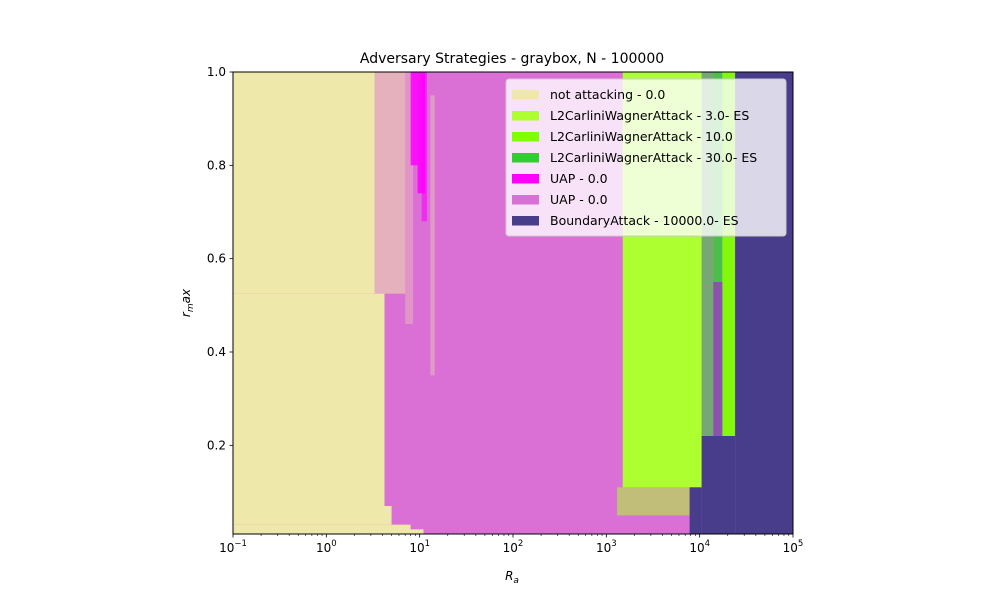  What do you see at coordinates (419, 547) in the screenshot?
I see `x-tick-label-2: 10¹` at bounding box center [419, 547].